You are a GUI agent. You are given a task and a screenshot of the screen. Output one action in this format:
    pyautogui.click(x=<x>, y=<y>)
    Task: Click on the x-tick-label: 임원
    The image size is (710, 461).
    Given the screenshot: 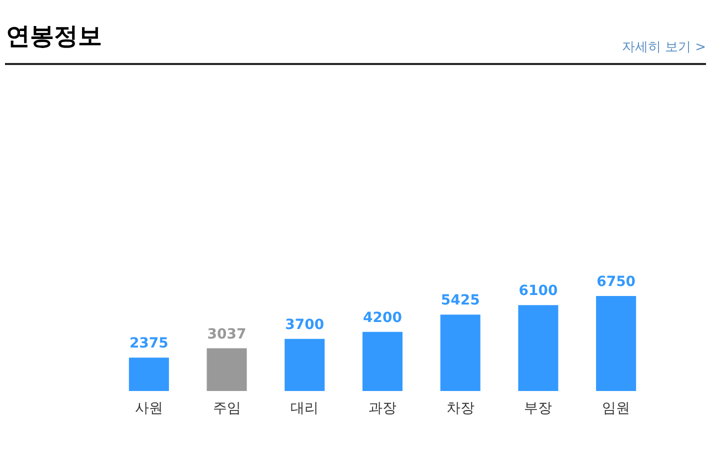 What is the action you would take?
    pyautogui.click(x=616, y=408)
    